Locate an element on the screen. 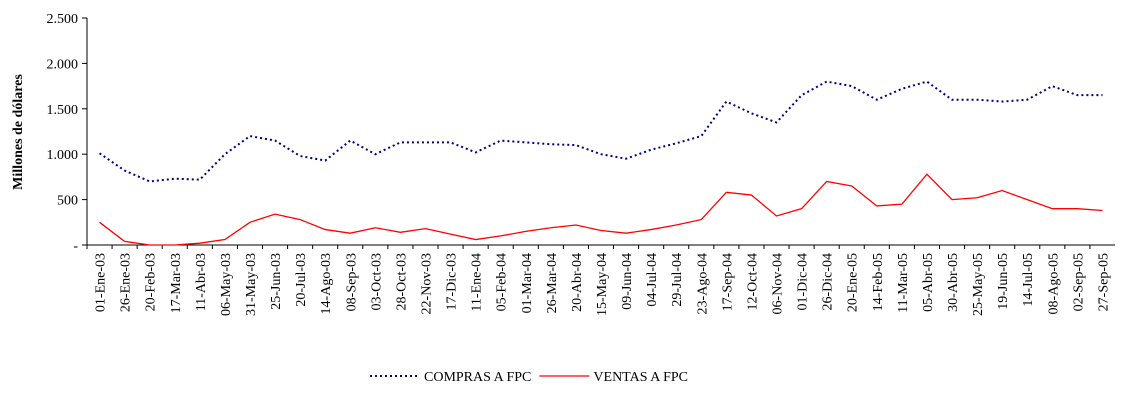 Image resolution: width=1122 pixels, height=411 pixels. x-tick-label: 19-Jun-05 is located at coordinates (1003, 281).